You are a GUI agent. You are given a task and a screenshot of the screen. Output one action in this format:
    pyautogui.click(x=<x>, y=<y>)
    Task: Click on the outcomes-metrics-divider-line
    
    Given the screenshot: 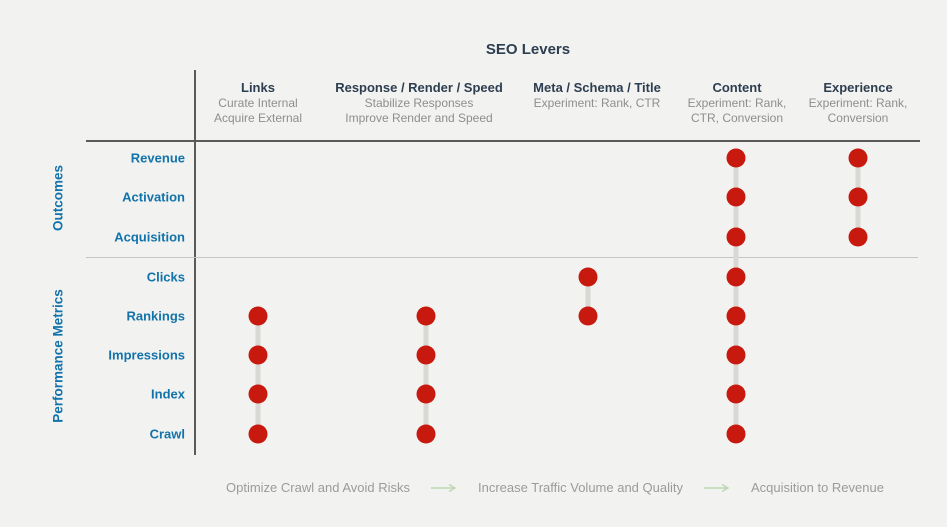 What is the action you would take?
    pyautogui.click(x=502, y=257)
    